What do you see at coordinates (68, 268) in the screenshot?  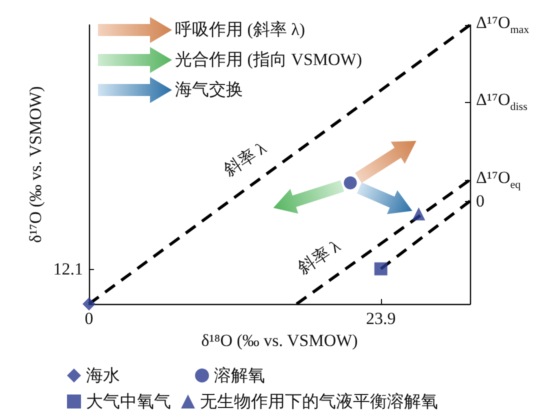 I see `text: 12.1` at bounding box center [68, 268].